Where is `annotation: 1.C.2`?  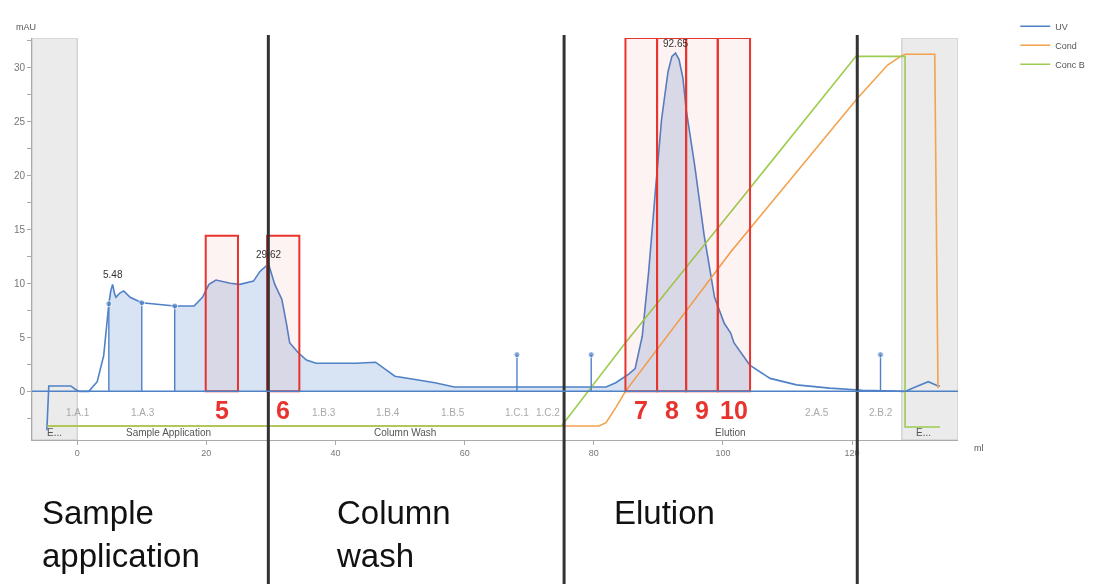 annotation: 1.C.2 is located at coordinates (548, 412).